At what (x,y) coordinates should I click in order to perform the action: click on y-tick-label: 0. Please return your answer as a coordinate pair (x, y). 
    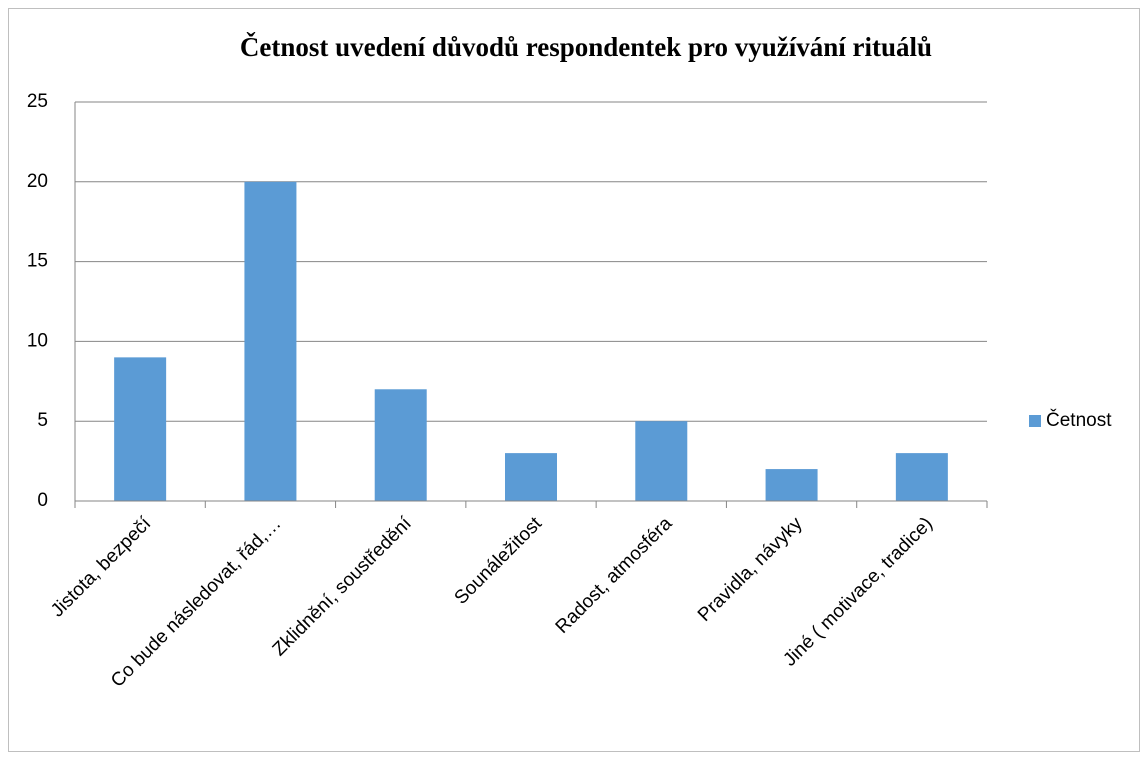
    Looking at the image, I should click on (42, 500).